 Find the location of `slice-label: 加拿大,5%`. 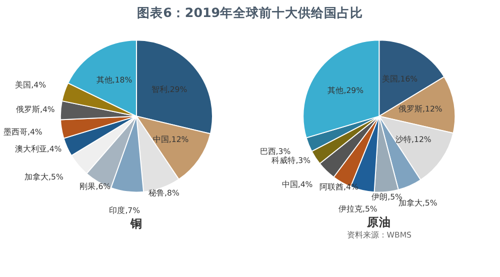

slice-label: 加拿大,5% is located at coordinates (44, 177).